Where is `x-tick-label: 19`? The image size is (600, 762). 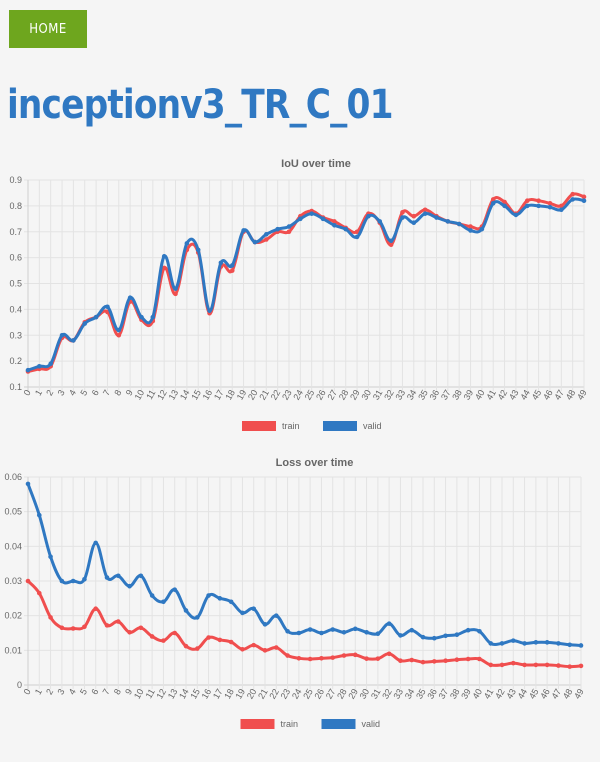
x-tick-label: 19 is located at coordinates (242, 395).